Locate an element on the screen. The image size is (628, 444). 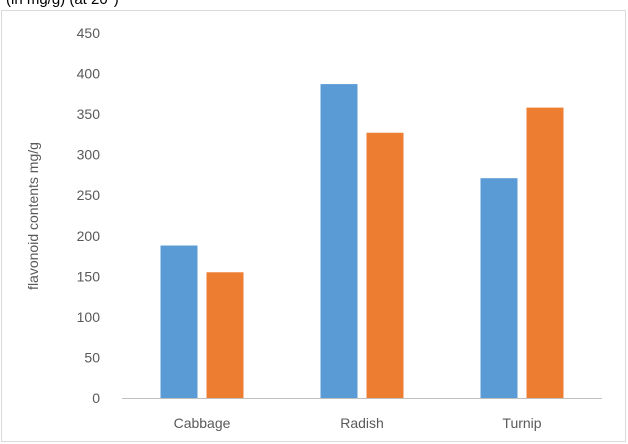
y-tick-label: 100 is located at coordinates (89, 317).